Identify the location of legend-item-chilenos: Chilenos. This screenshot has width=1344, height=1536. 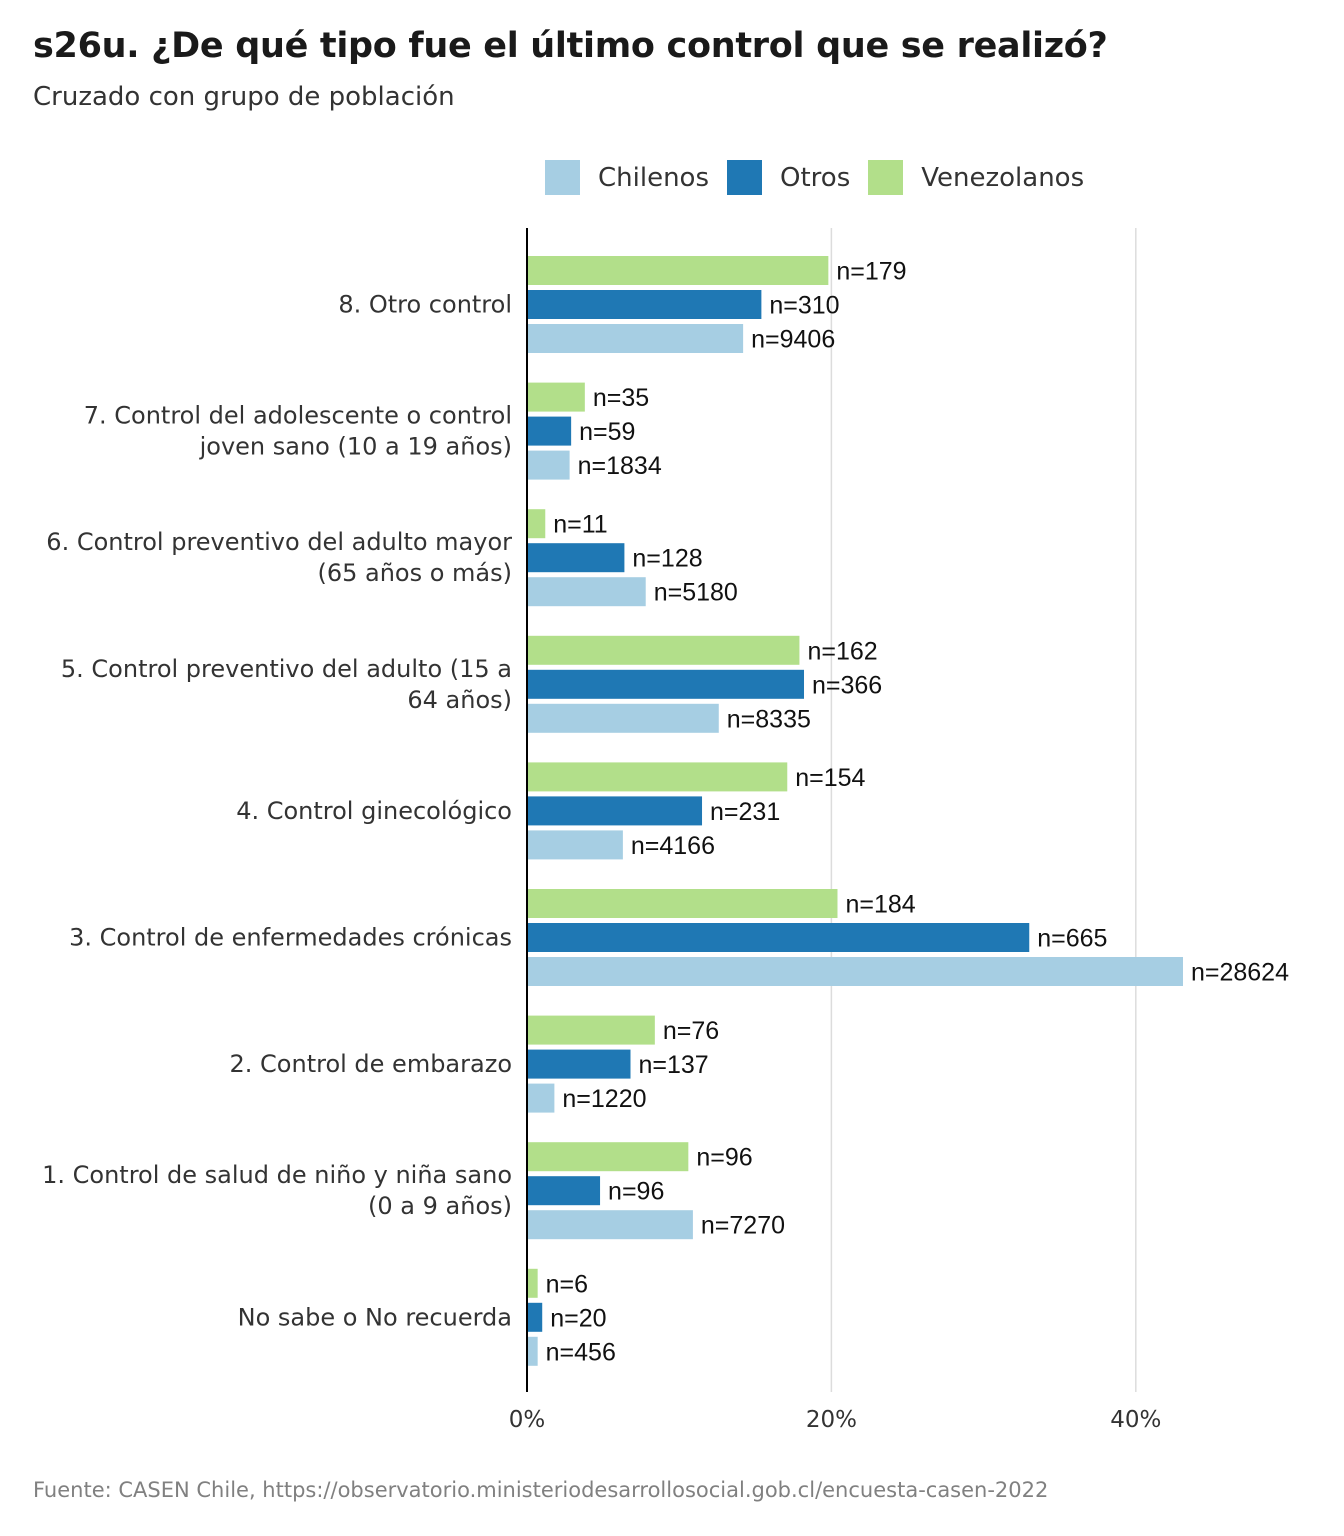
(627, 177).